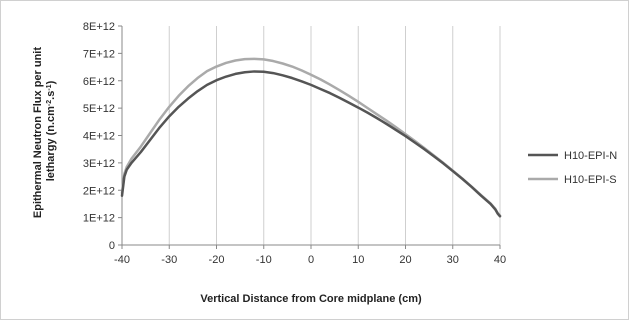 This screenshot has width=629, height=320. Describe the element at coordinates (590, 180) in the screenshot. I see `legend-label-h10-epi-s: H10-EPI-S` at that location.